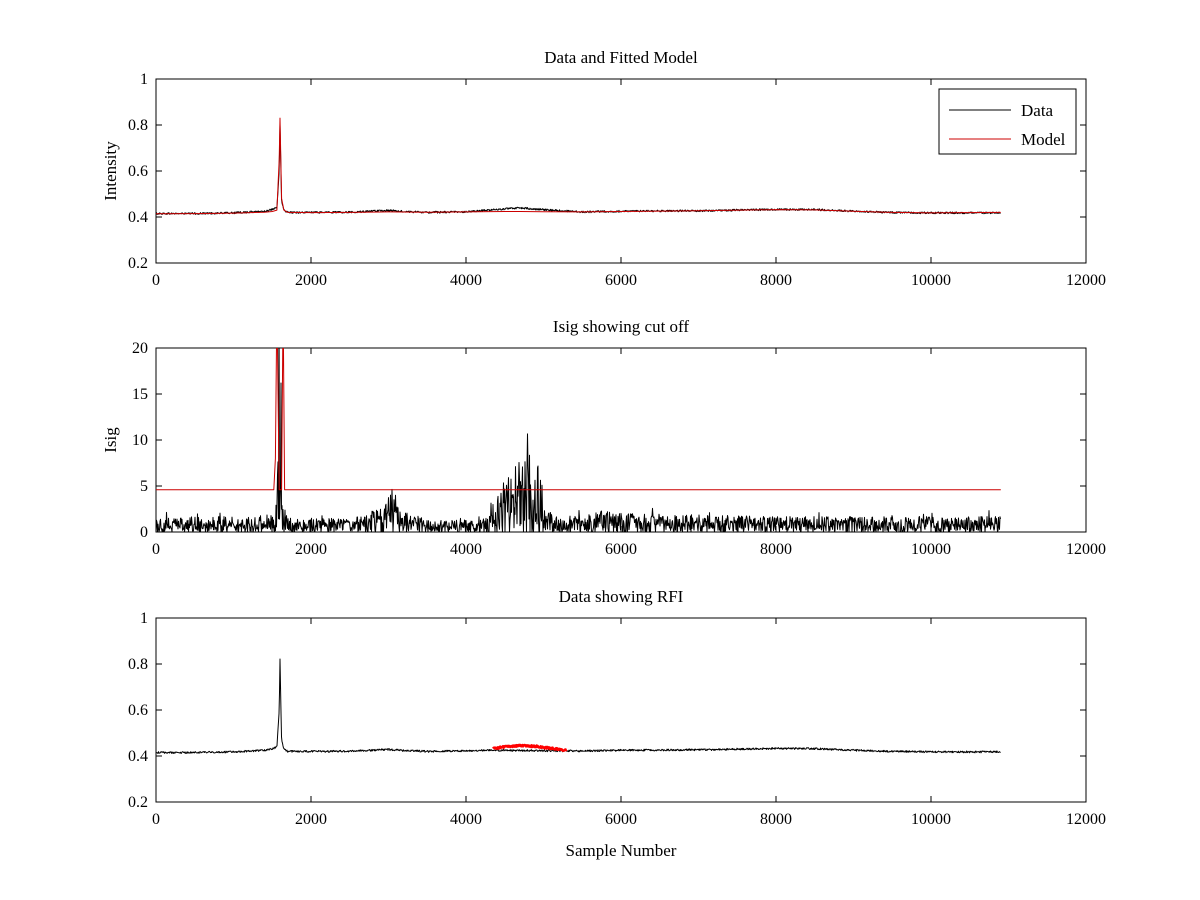 The width and height of the screenshot is (1200, 900). What do you see at coordinates (578, 419) in the screenshot?
I see `series-cut-off-line` at bounding box center [578, 419].